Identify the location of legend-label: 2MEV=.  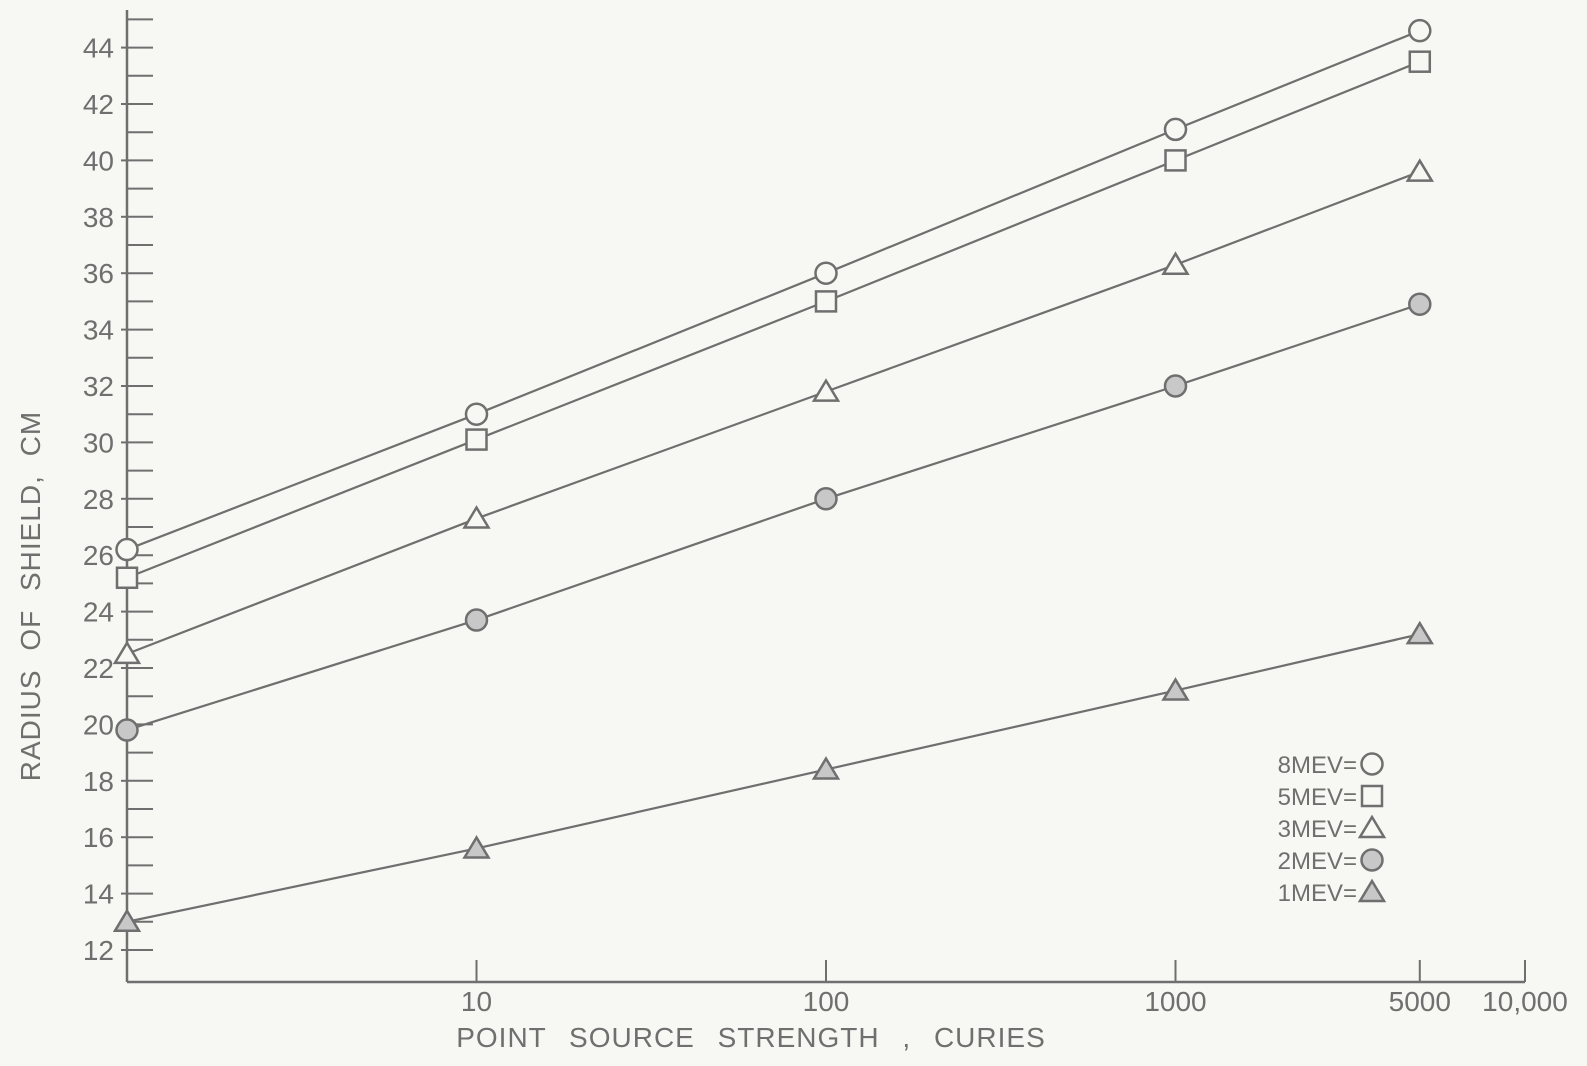
(1317, 861).